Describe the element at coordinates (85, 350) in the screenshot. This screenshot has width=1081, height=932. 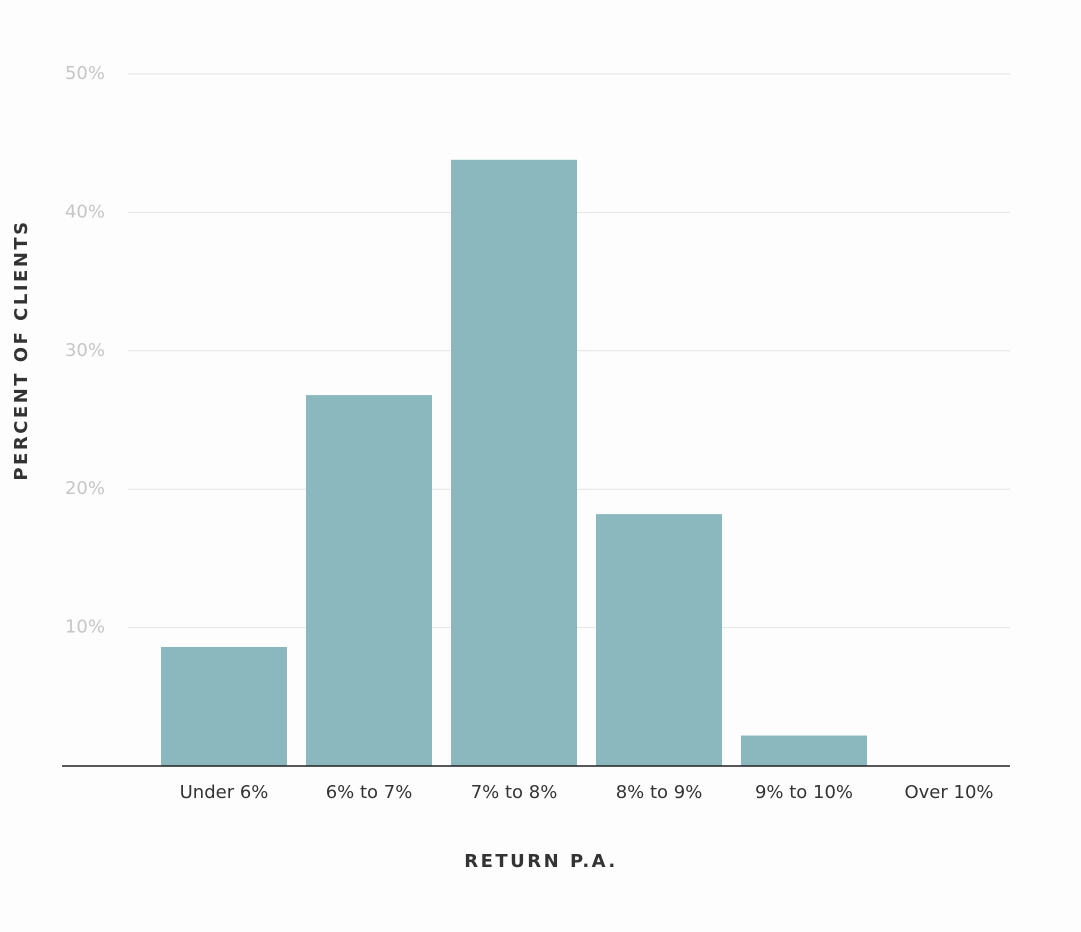
I see `y-tick-label: 30%` at that location.